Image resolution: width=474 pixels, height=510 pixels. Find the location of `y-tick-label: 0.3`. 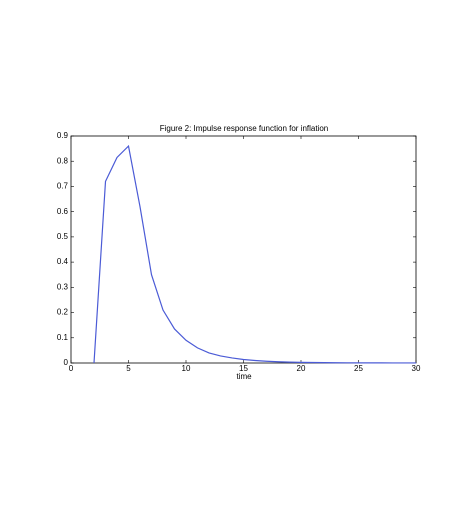

y-tick-label: 0.3 is located at coordinates (63, 286).